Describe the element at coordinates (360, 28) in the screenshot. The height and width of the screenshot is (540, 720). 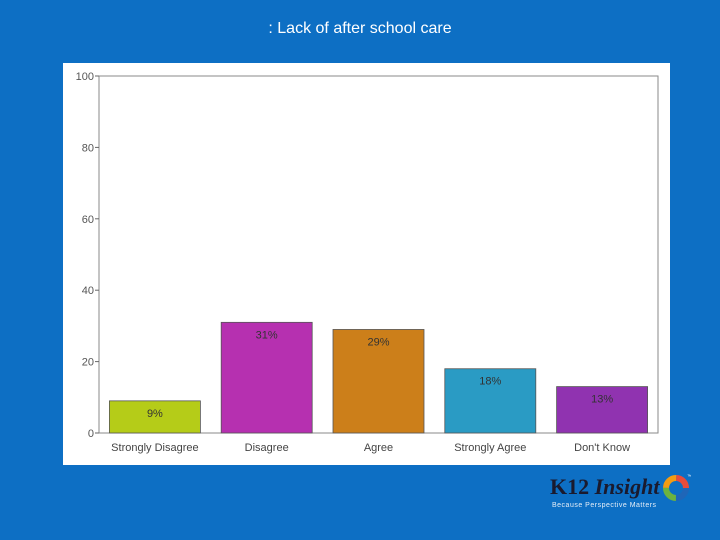
I see `slide-title: : Lack of after school care` at that location.